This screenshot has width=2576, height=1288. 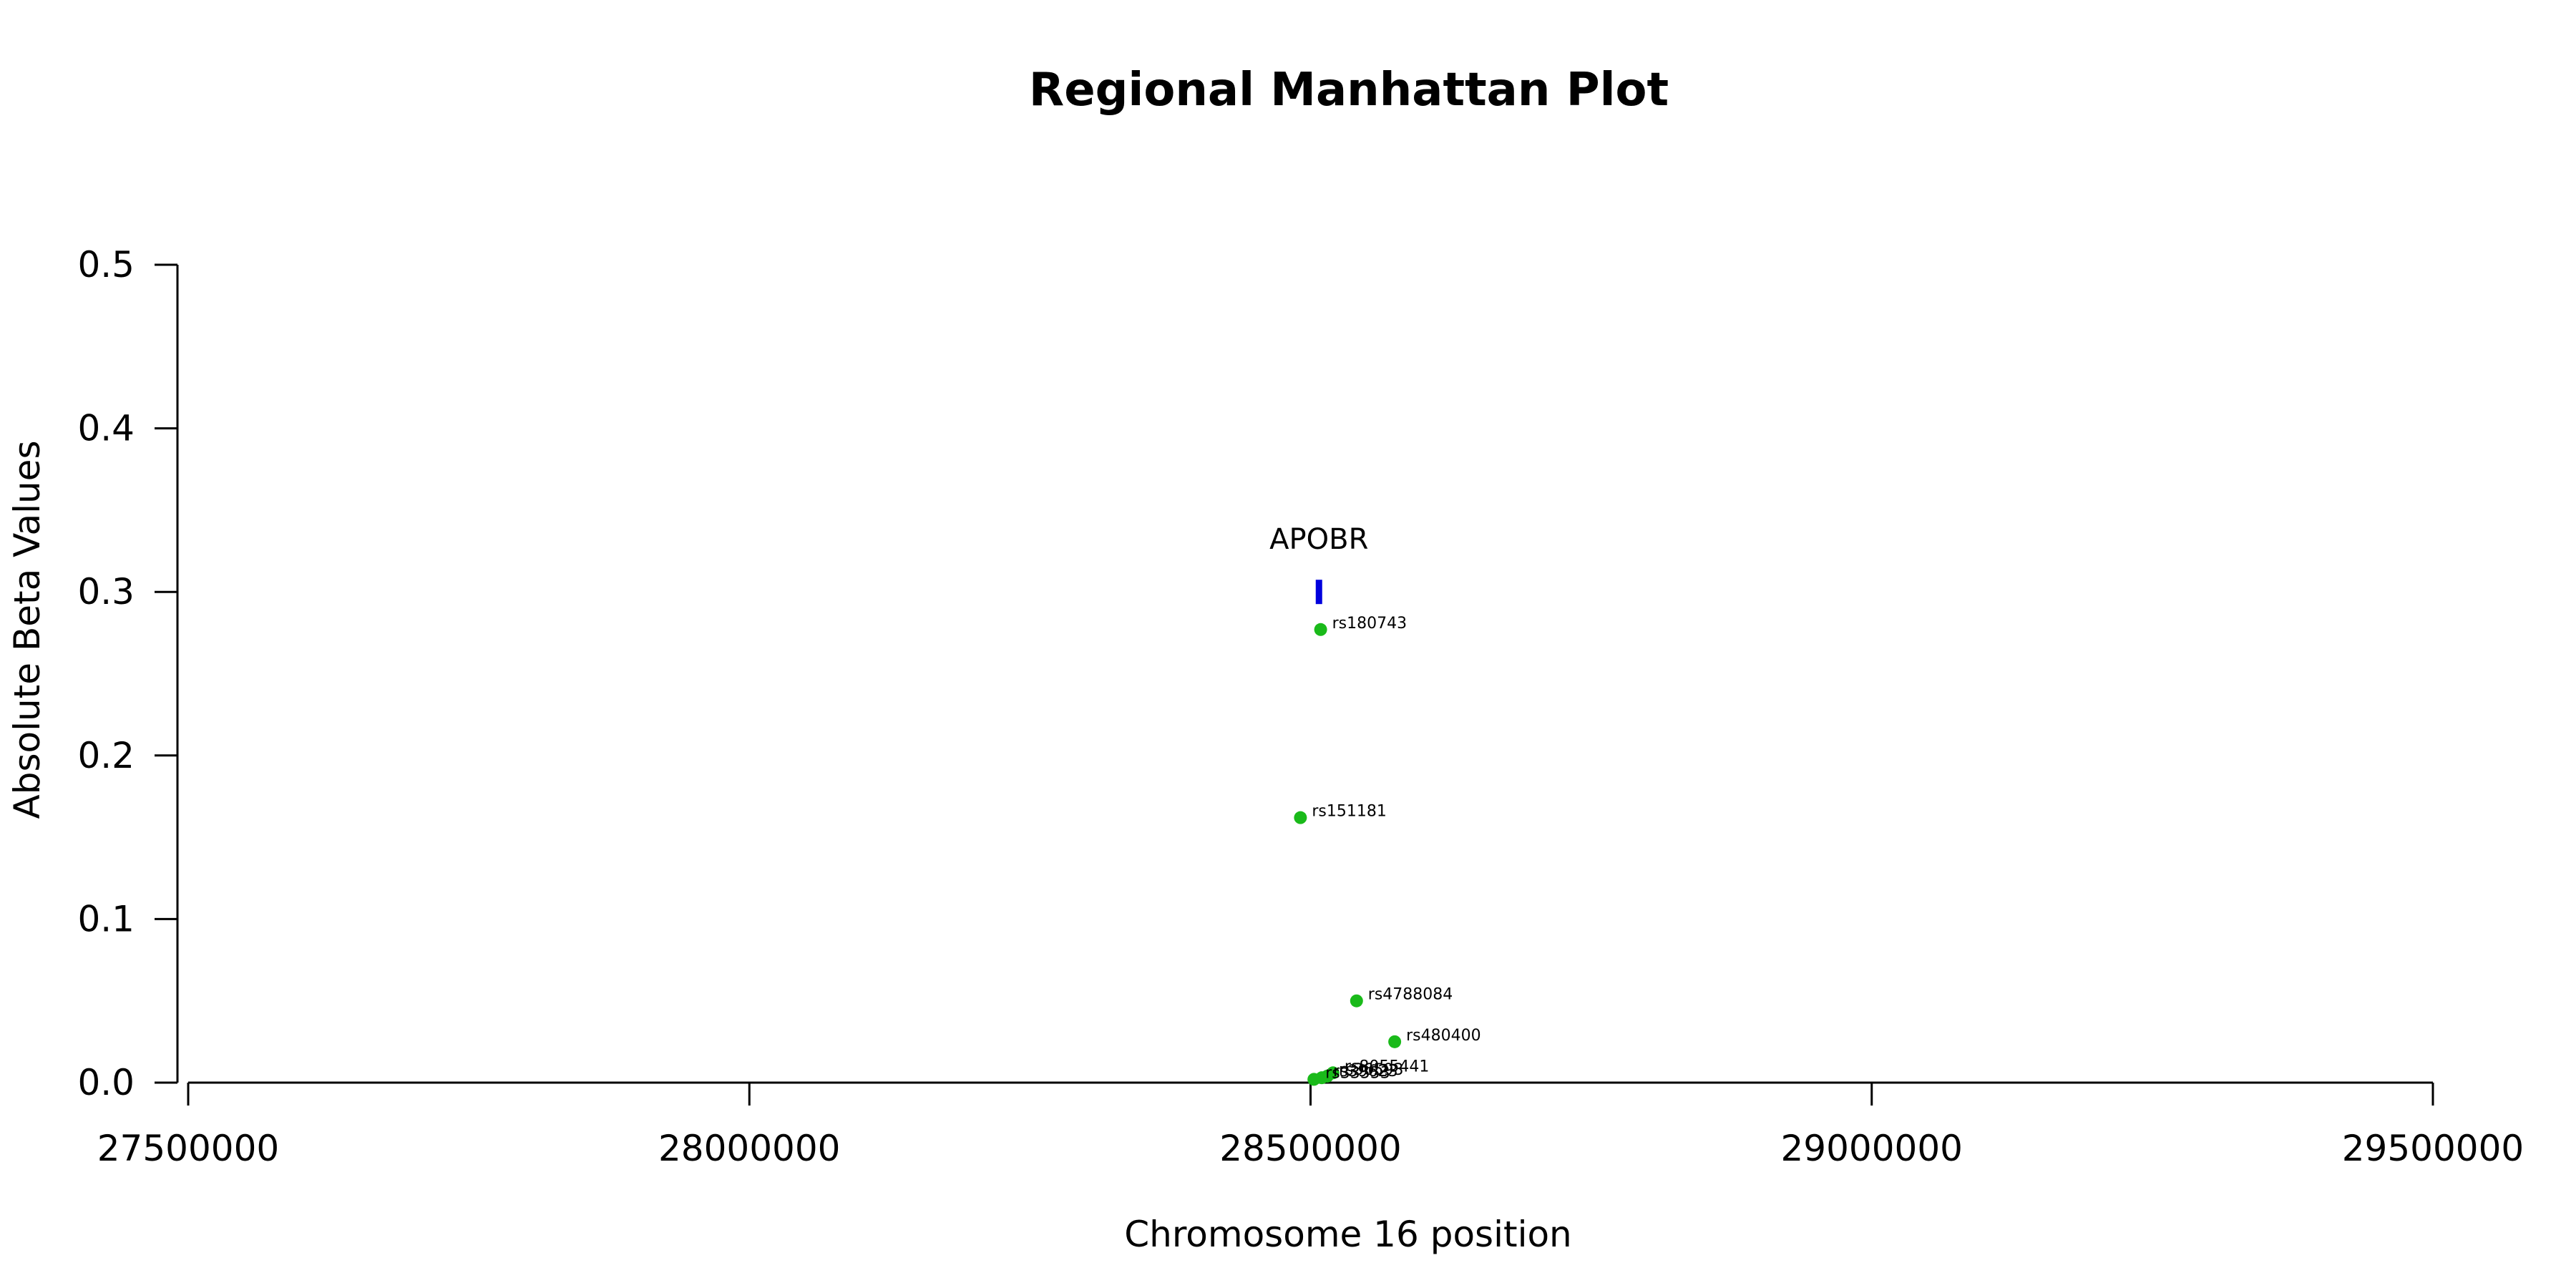 I want to click on x-axis-label: Chromosome 16 position, so click(x=1348, y=1234).